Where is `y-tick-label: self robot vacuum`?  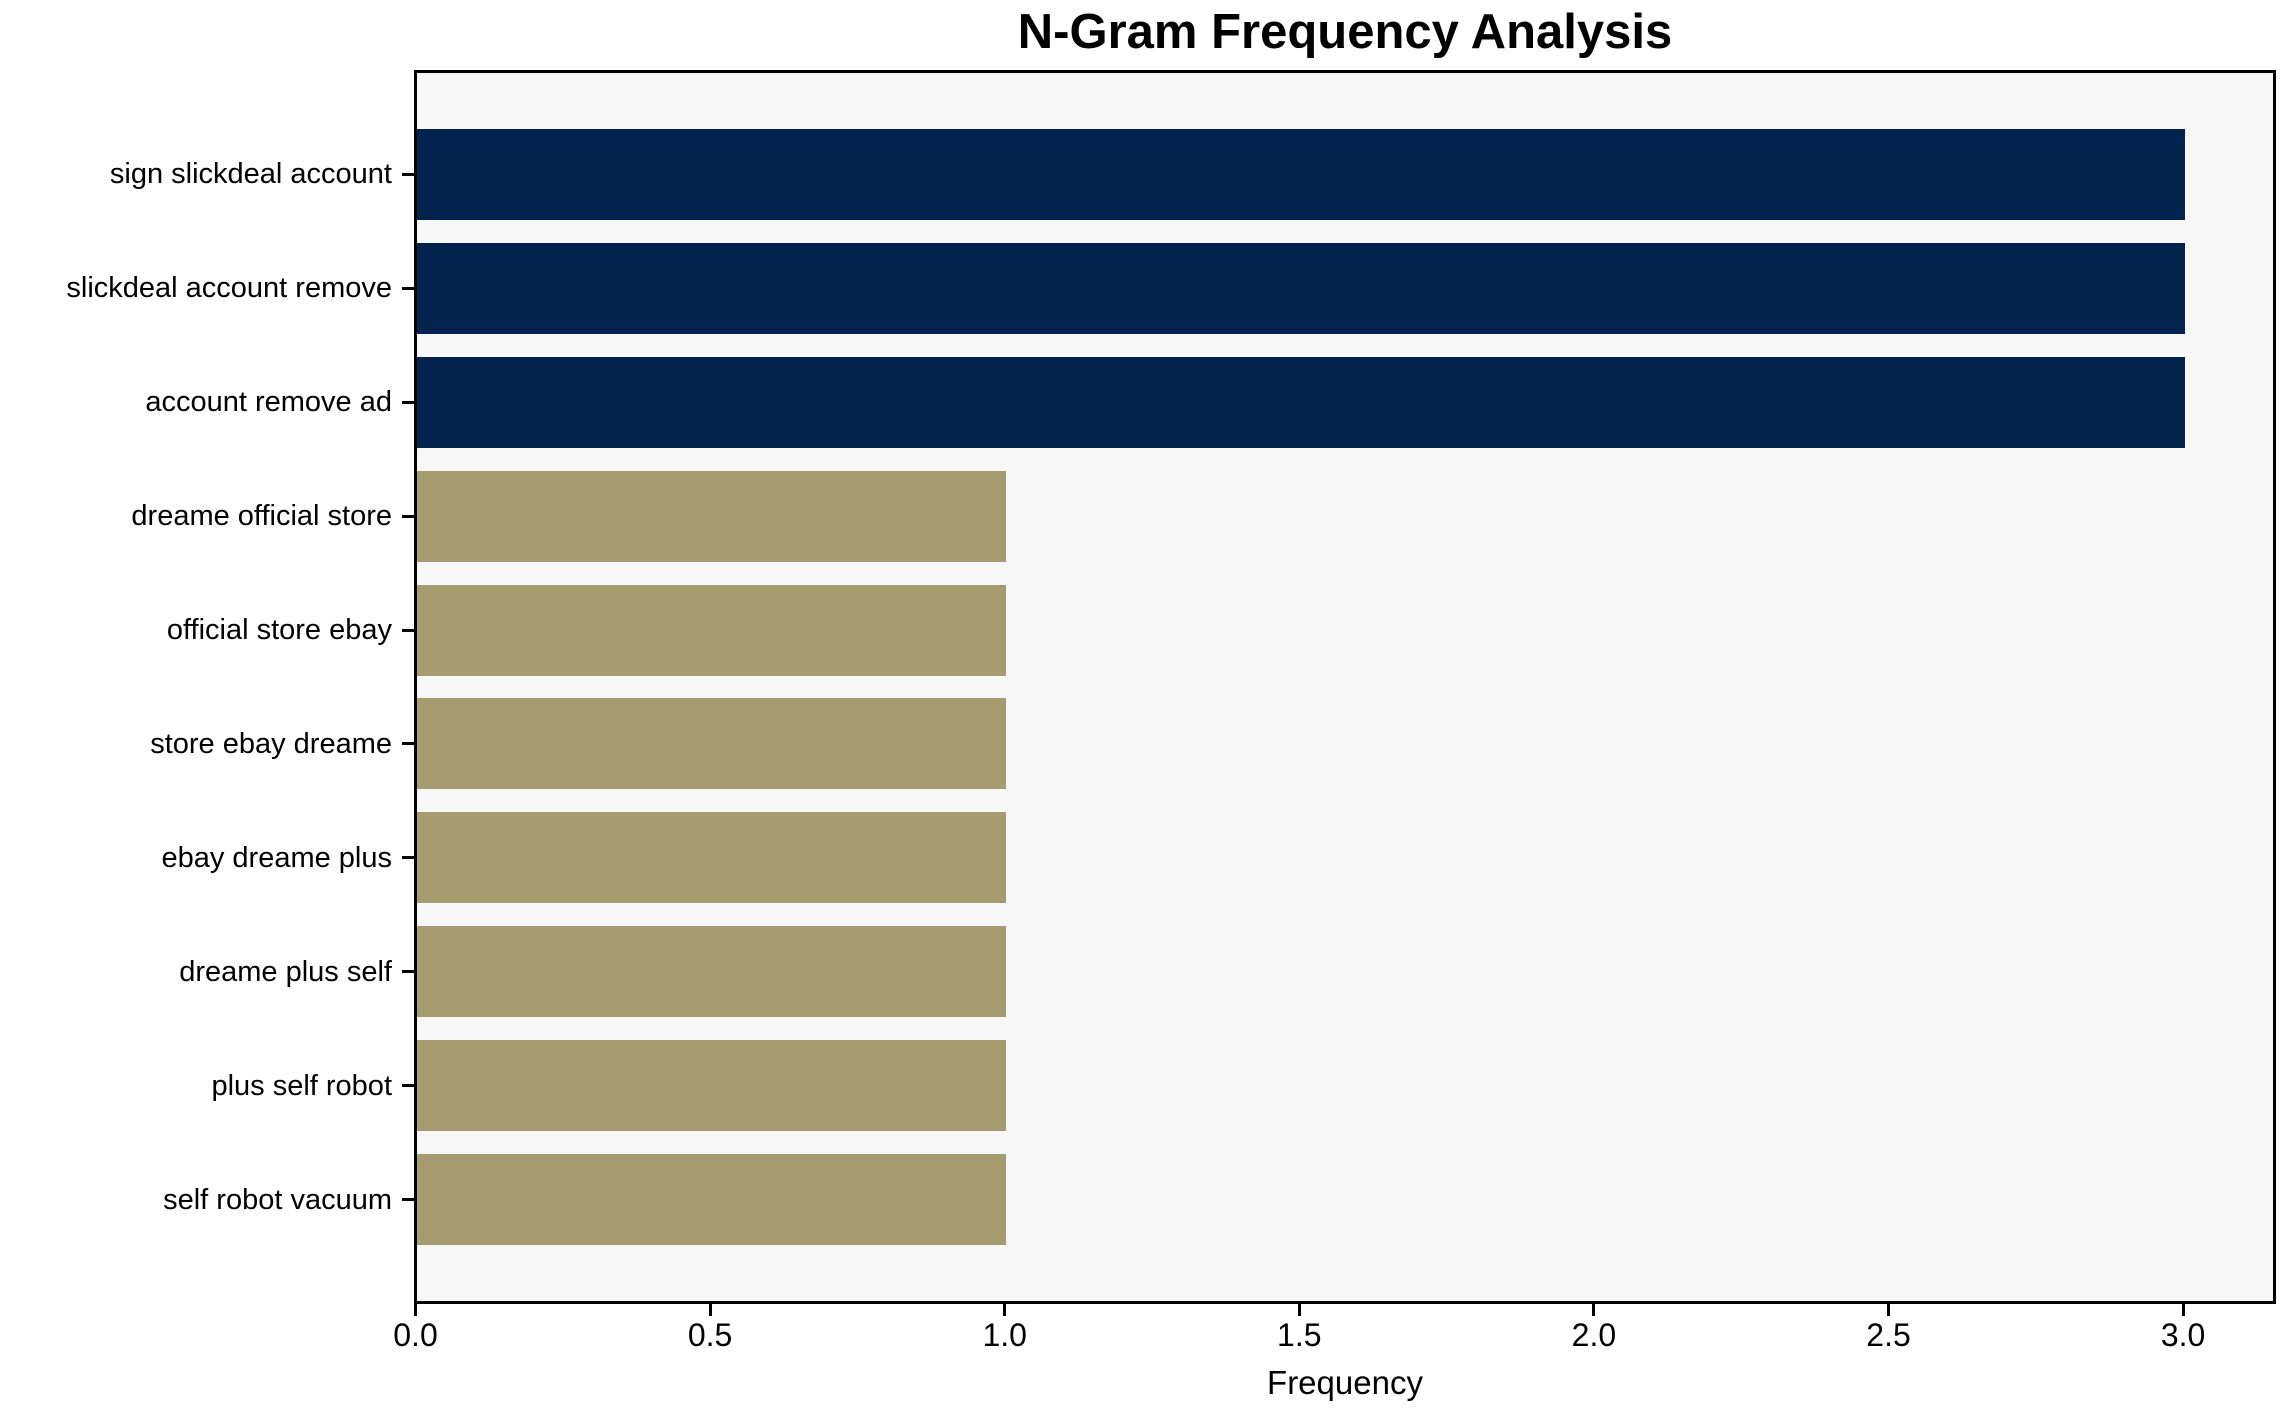
y-tick-label: self robot vacuum is located at coordinates (277, 1199).